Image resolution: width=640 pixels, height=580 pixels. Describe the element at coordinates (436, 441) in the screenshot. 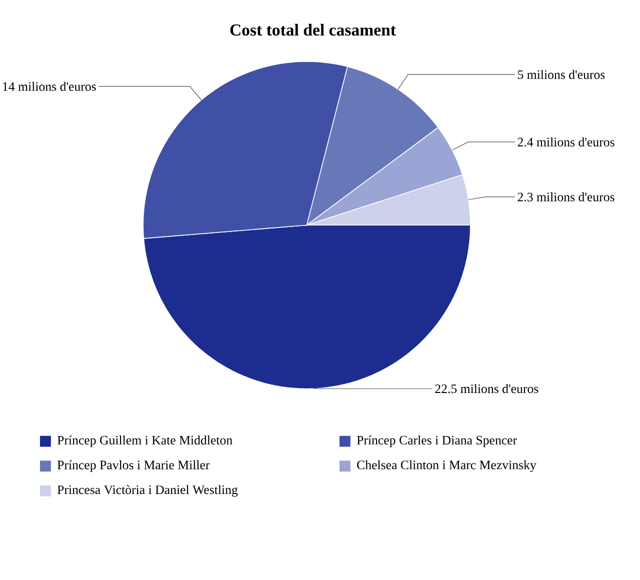

I see `legend-label: Príncep Carles i Diana Spencer` at that location.